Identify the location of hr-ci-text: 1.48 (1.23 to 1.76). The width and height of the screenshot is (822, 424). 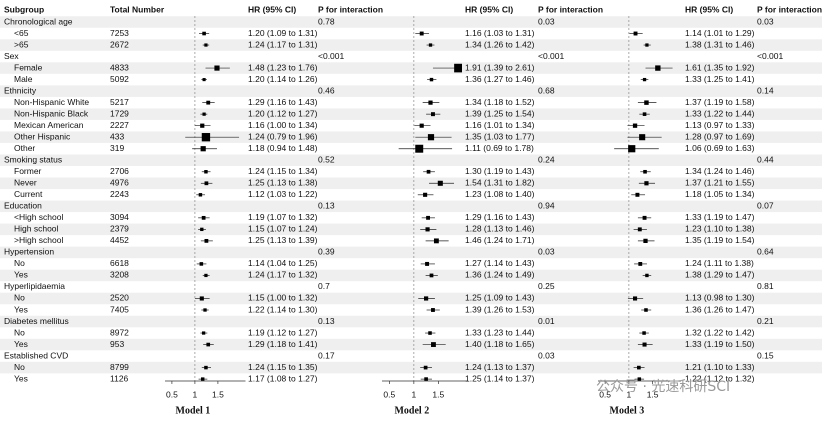
(283, 67).